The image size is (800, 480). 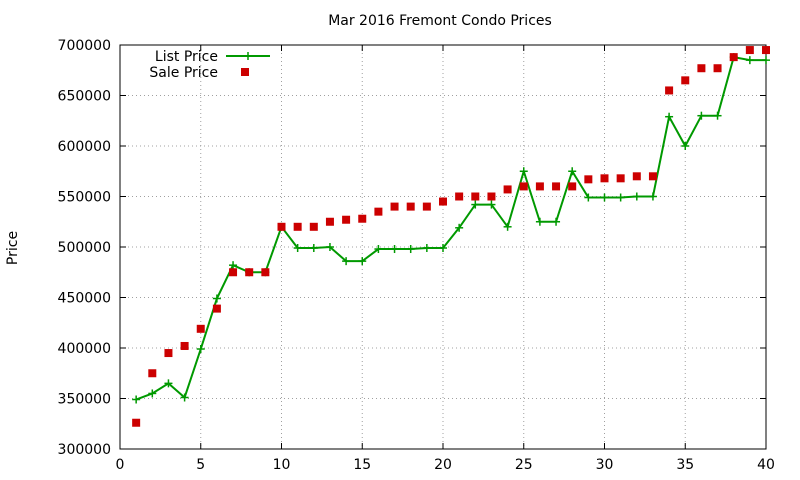 What do you see at coordinates (186, 57) in the screenshot?
I see `legend-label-list-price: List Price` at bounding box center [186, 57].